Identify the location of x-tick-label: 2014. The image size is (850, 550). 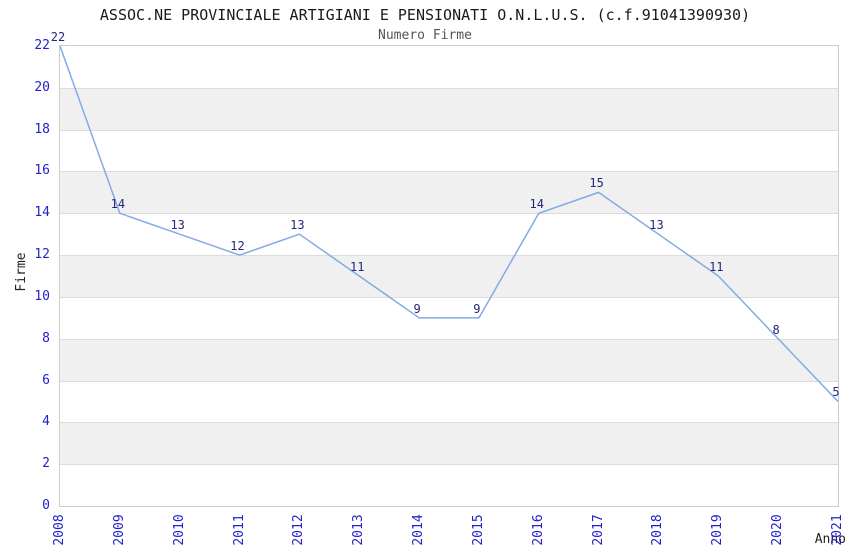
(419, 530).